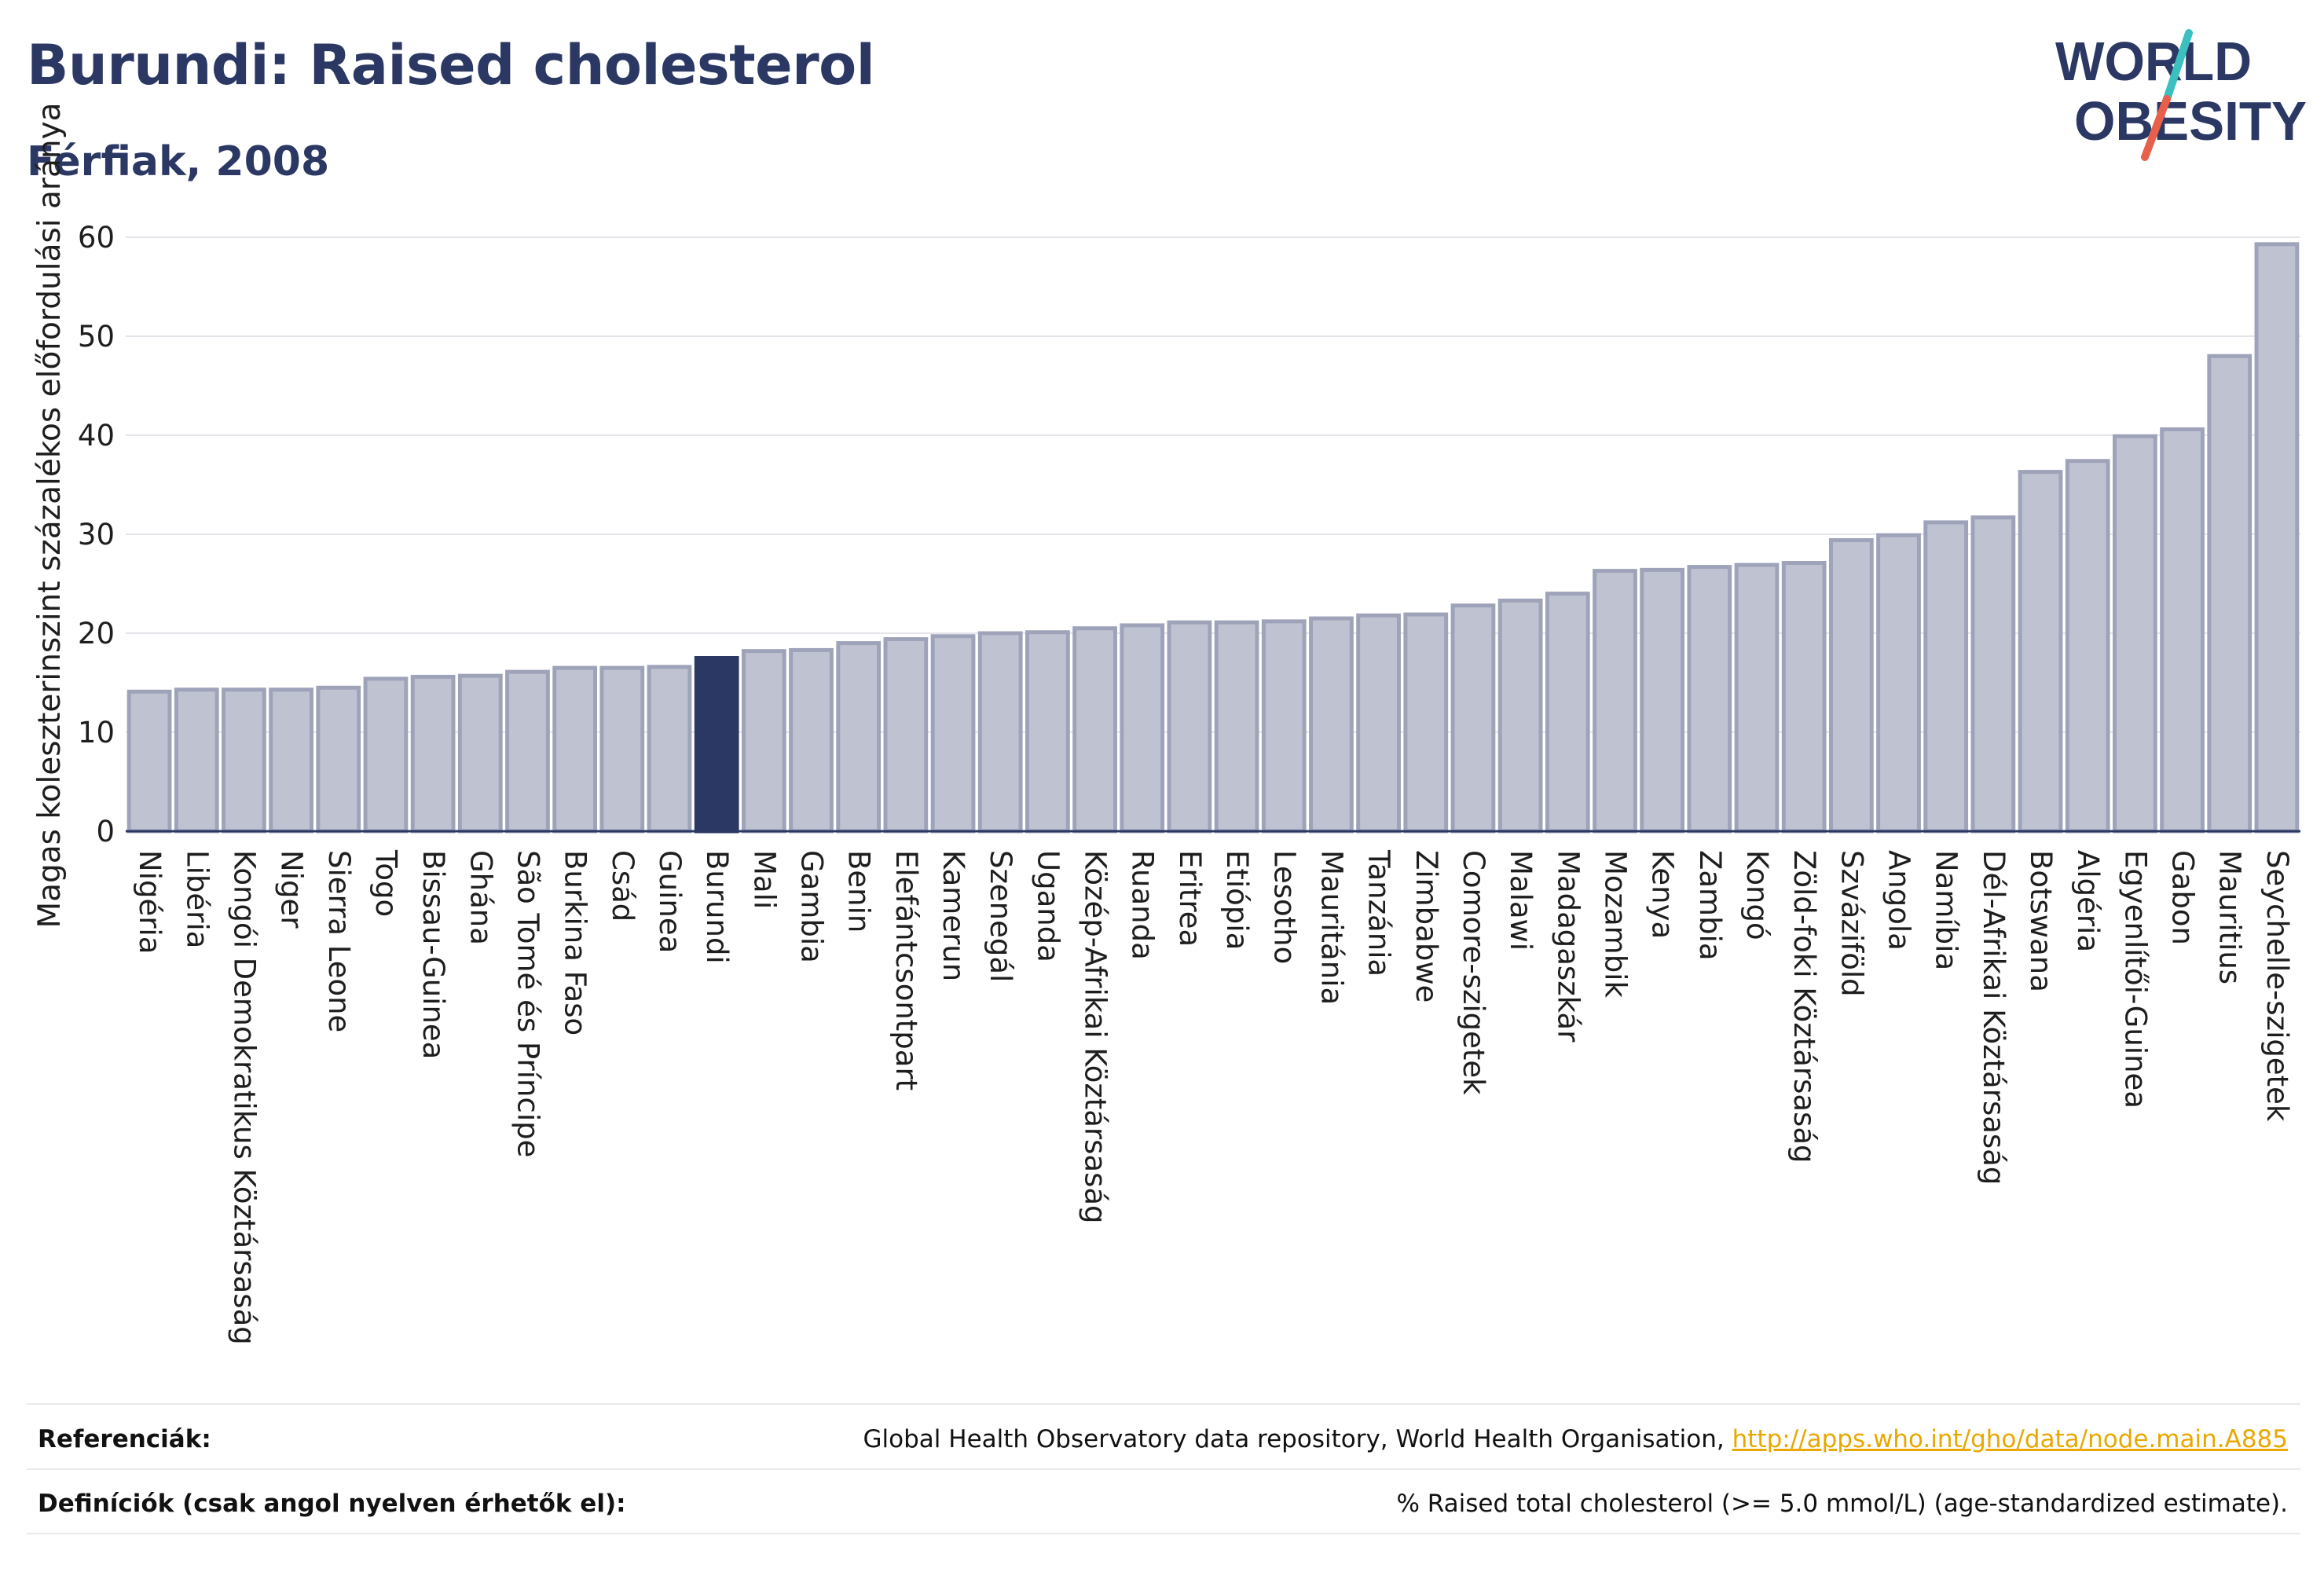 This screenshot has height=1576, width=2324. I want to click on x-tick-label: Burkina Faso, so click(575, 942).